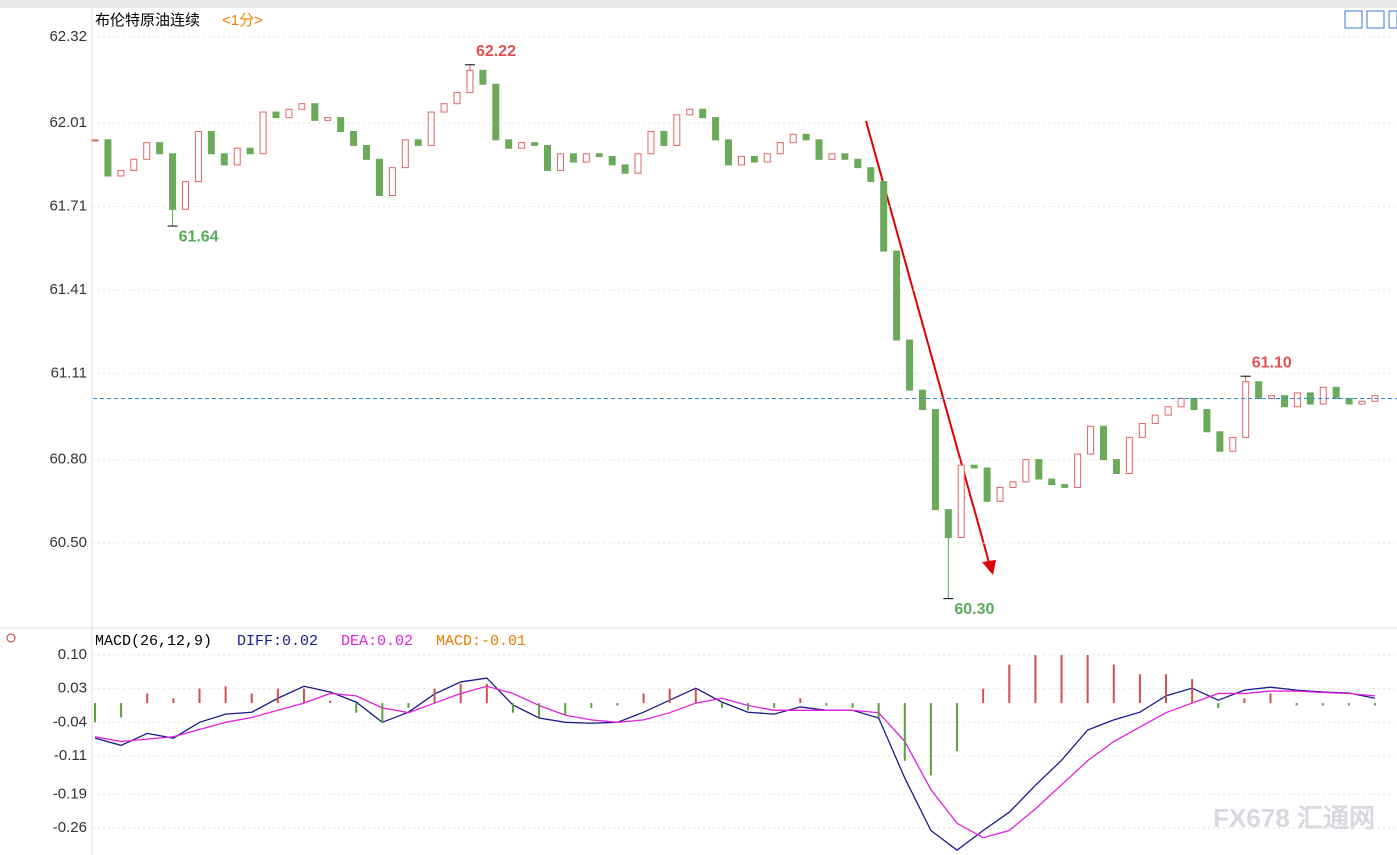  What do you see at coordinates (147, 20) in the screenshot?
I see `chart-title: 布伦特原油连续` at bounding box center [147, 20].